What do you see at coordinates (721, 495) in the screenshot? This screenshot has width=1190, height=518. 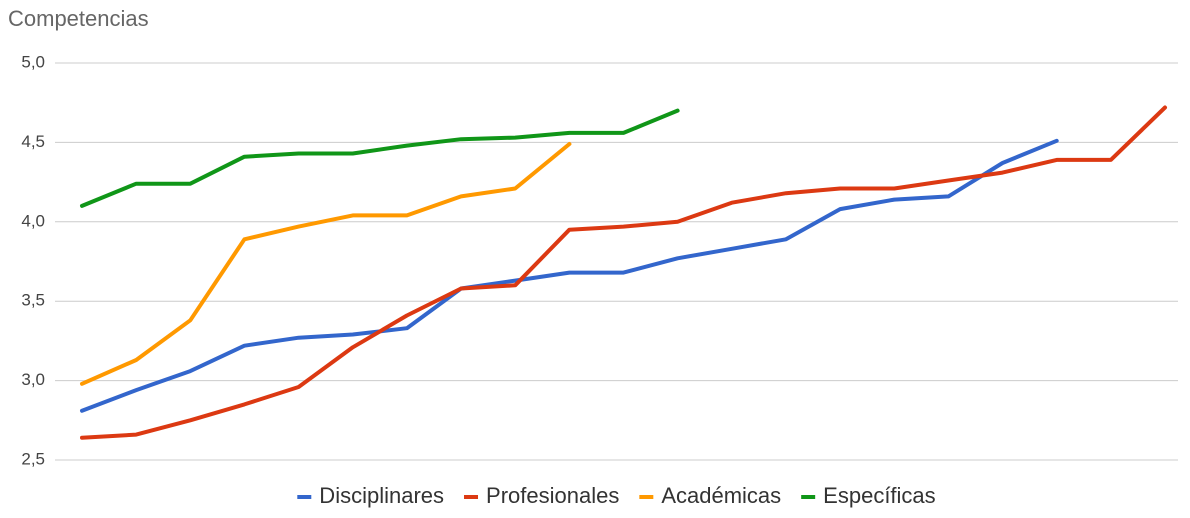 I see `legend-label: Académicas` at bounding box center [721, 495].